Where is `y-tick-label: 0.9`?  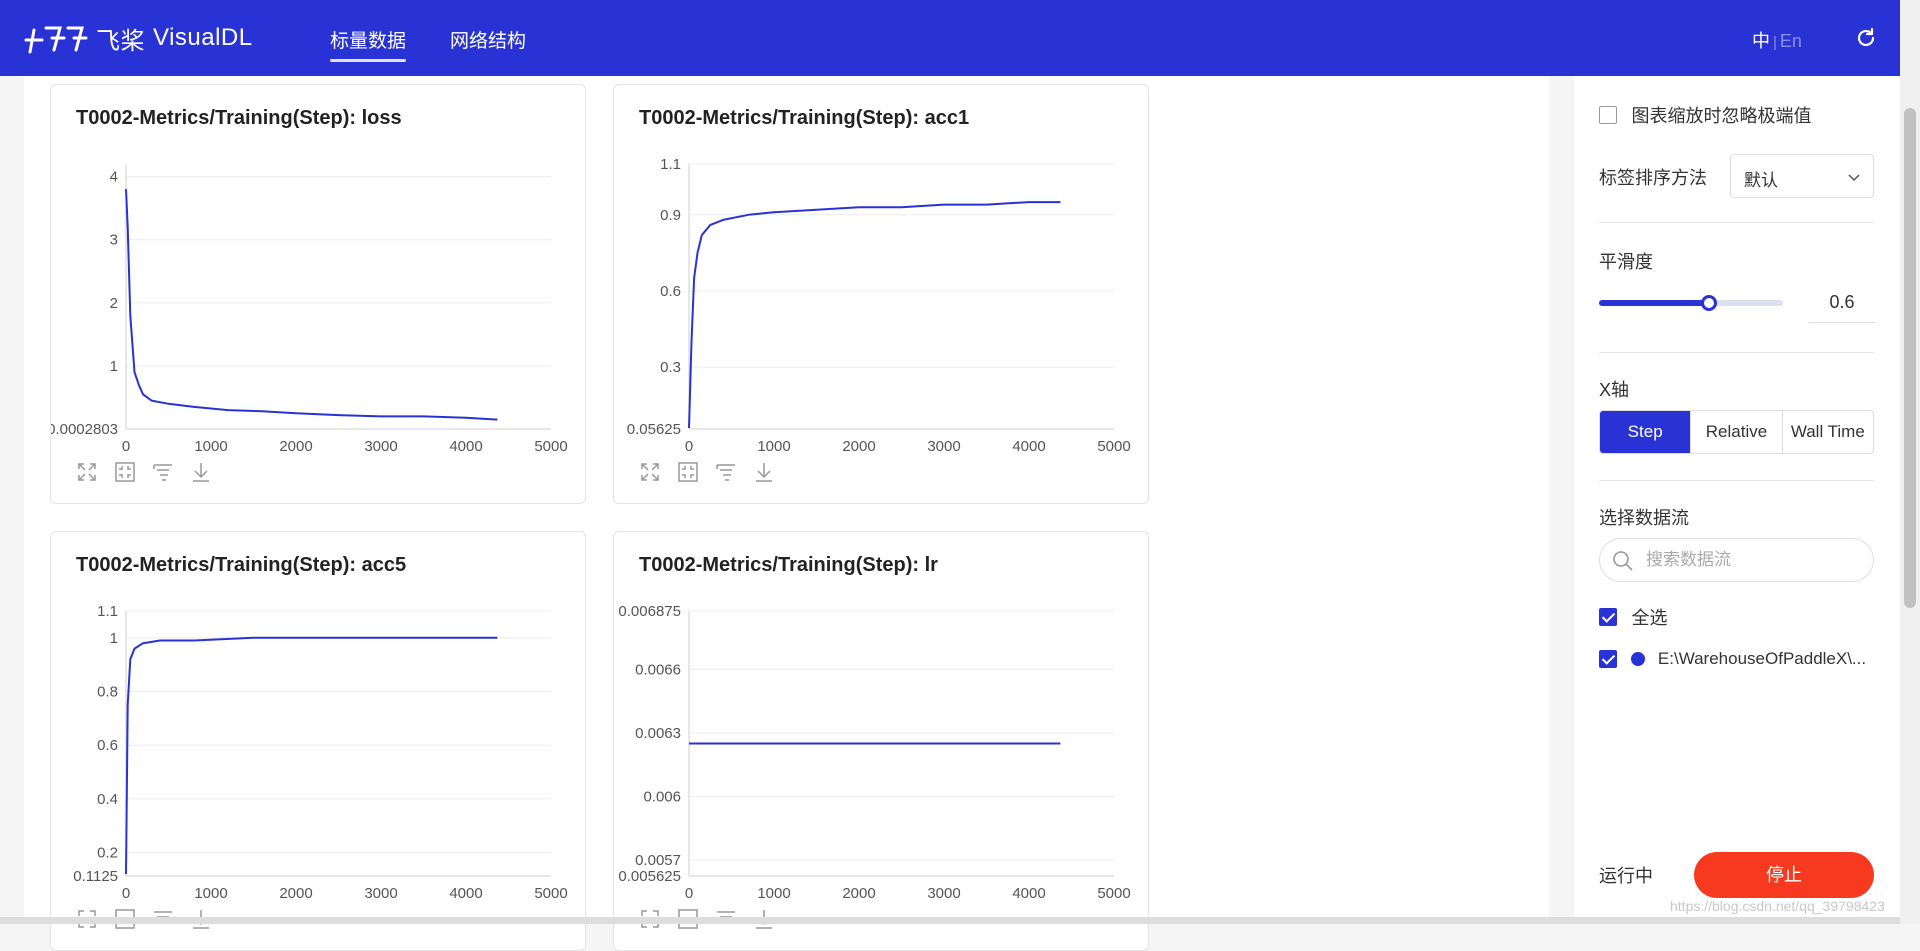
y-tick-label: 0.9 is located at coordinates (670, 215).